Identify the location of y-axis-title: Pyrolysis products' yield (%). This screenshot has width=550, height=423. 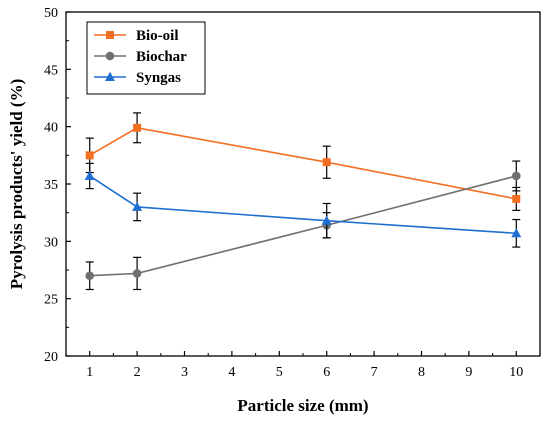
(16, 184).